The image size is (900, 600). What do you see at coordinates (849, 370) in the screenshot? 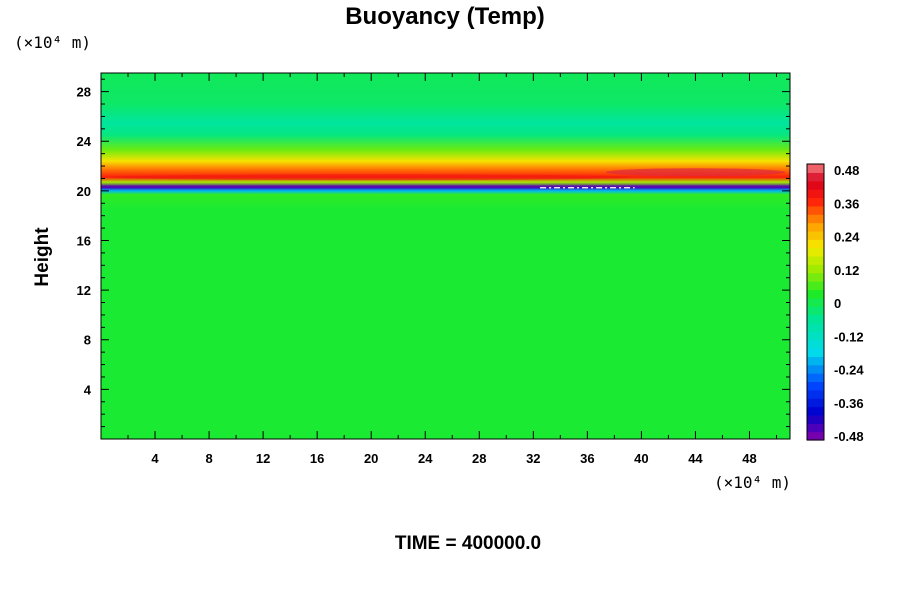
I see `colorbar-tick-label: -0.24` at bounding box center [849, 370].